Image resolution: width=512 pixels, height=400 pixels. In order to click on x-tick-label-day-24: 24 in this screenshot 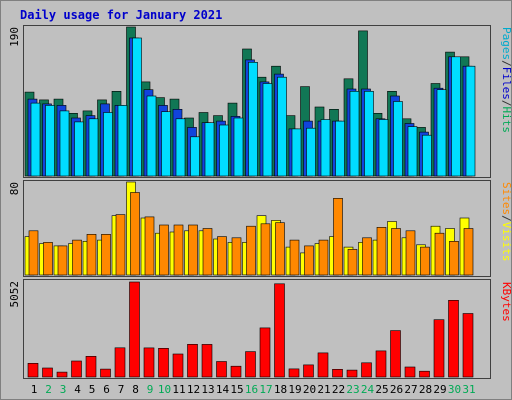, I will do `click(368, 389)`.